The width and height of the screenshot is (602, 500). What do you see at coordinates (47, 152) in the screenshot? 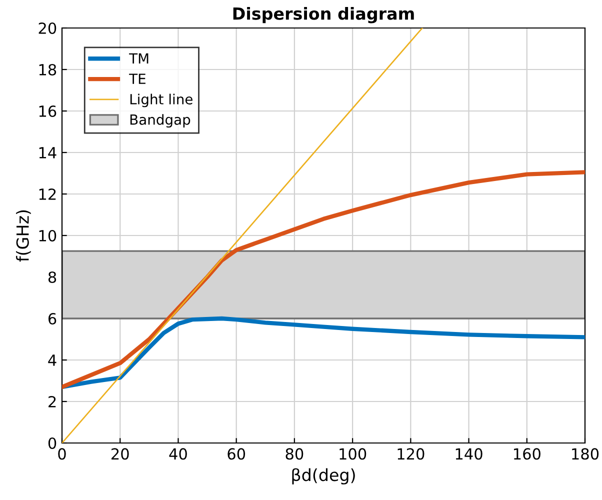
I see `y-tick-label: 14` at bounding box center [47, 152].